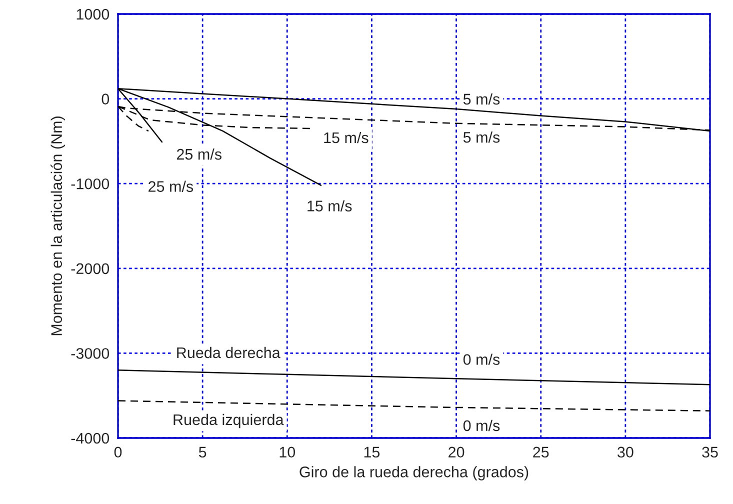  I want to click on x-axis-title: Giro de la rueda derecha (grados), so click(414, 473).